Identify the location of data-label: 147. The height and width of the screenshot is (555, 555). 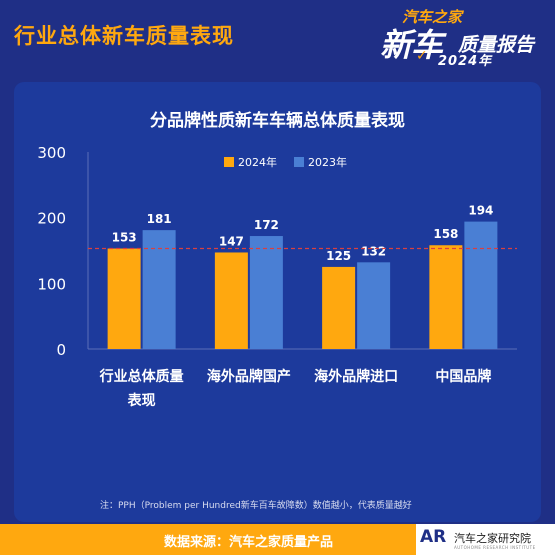
(231, 241).